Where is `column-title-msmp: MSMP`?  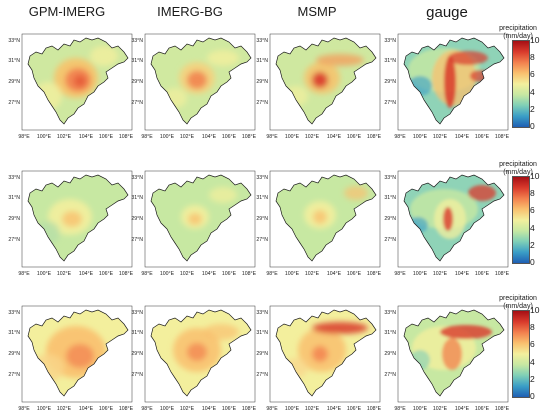
column-title-msmp: MSMP is located at coordinates (317, 11).